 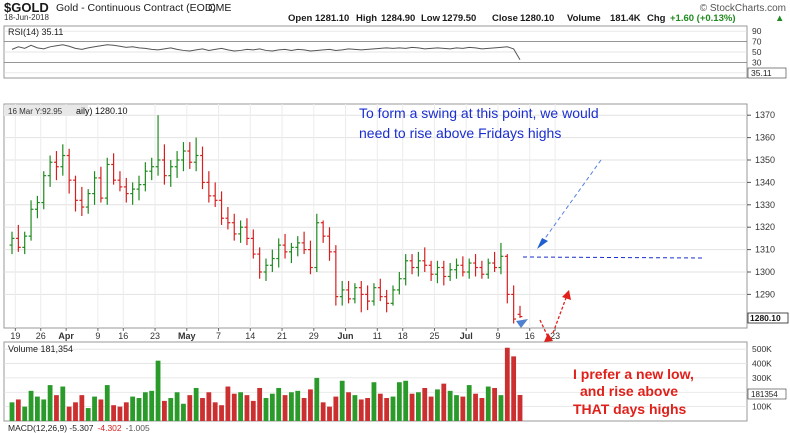 What do you see at coordinates (459, 18) in the screenshot?
I see `low-value: 1279.50` at bounding box center [459, 18].